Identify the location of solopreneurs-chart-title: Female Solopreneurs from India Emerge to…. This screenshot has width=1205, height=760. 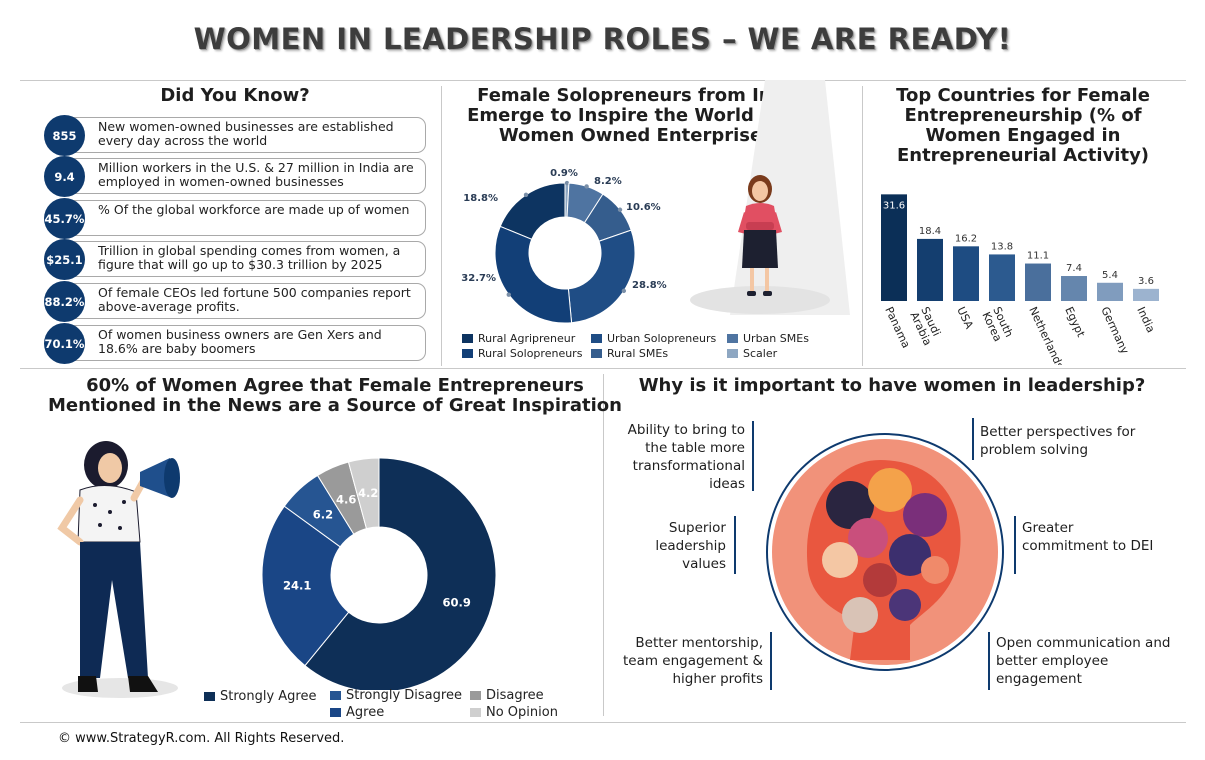
(640, 116).